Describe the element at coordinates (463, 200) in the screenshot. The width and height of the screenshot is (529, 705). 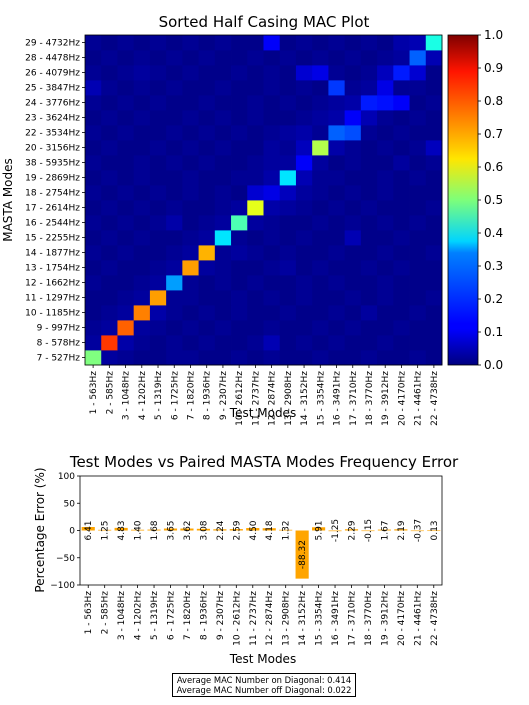
I see `colorbar` at that location.